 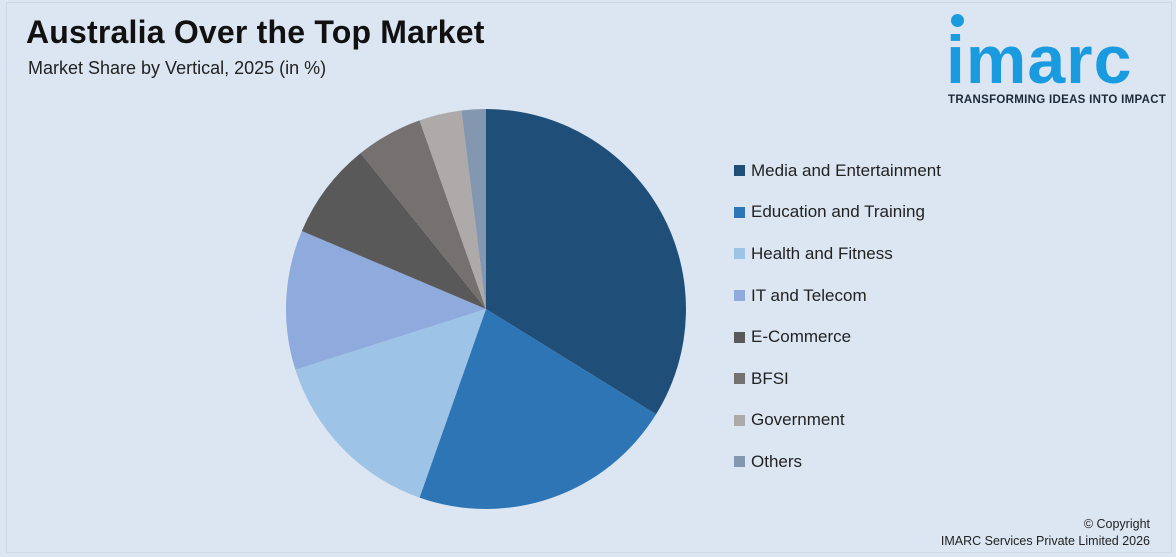 What do you see at coordinates (586, 262) in the screenshot?
I see `pie-slice-media-and-entertainment` at bounding box center [586, 262].